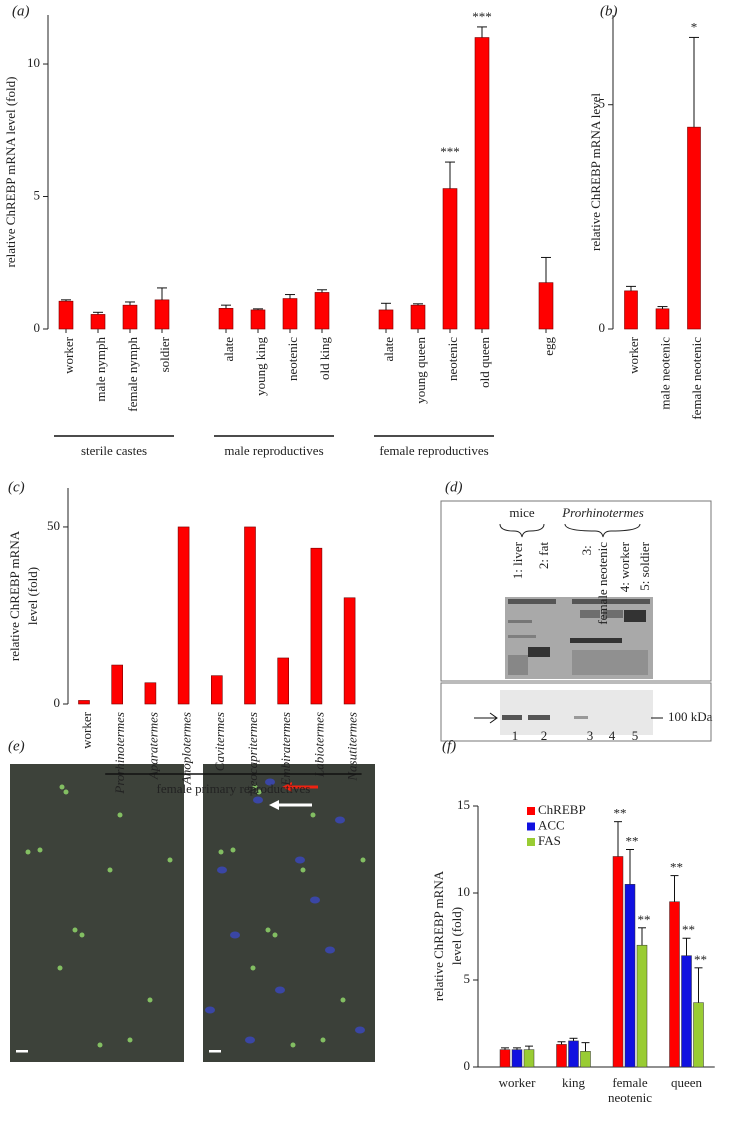 Image resolution: width=743 pixels, height=1127 pixels. I want to click on lane-number: 5, so click(635, 735).